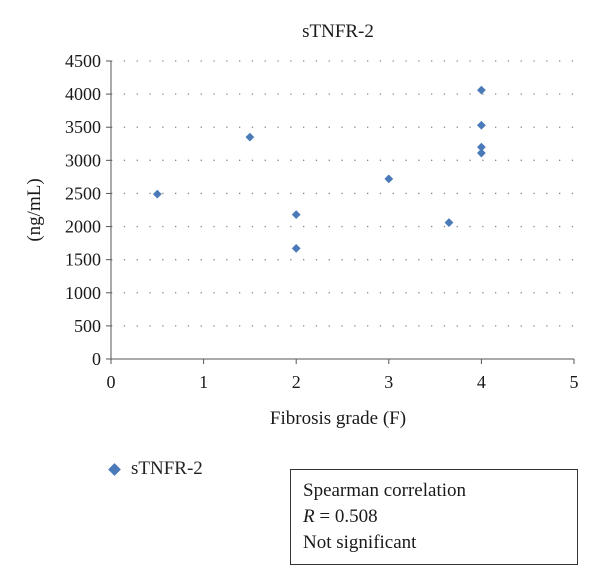  I want to click on y-tick-labels: 0 500 1000 1500 2000 2500 3000 3500 4000 4500, so click(83, 210).